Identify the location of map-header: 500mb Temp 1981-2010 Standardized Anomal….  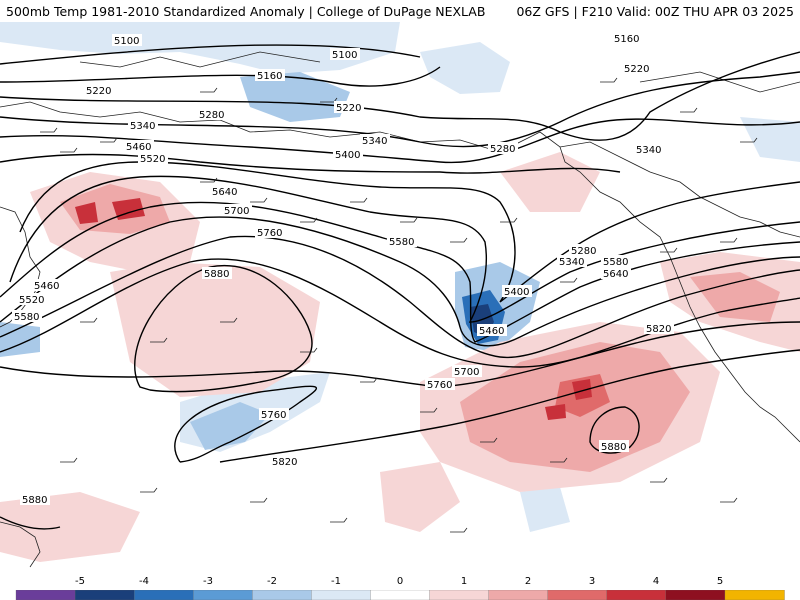
(400, 11).